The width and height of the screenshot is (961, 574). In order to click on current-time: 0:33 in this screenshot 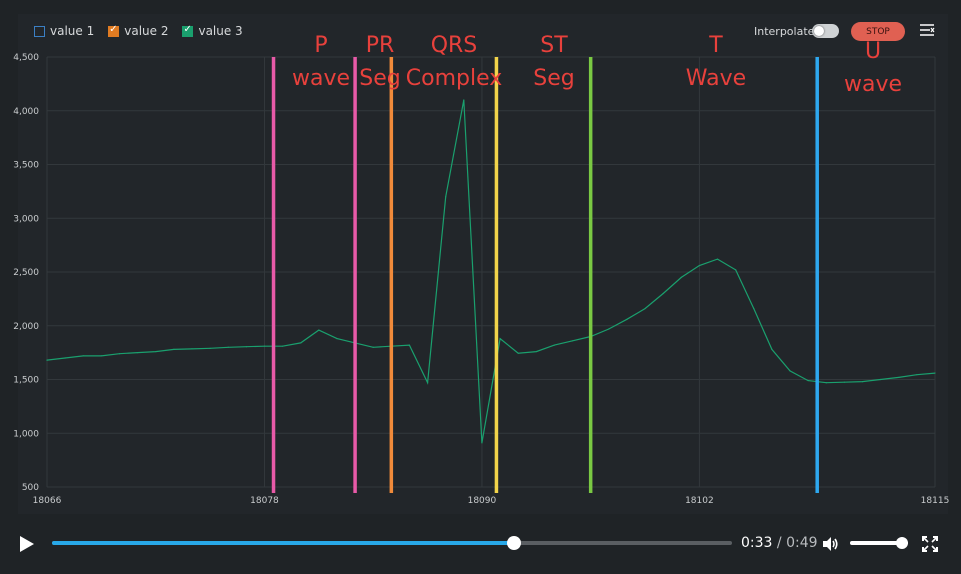, I will do `click(757, 543)`.